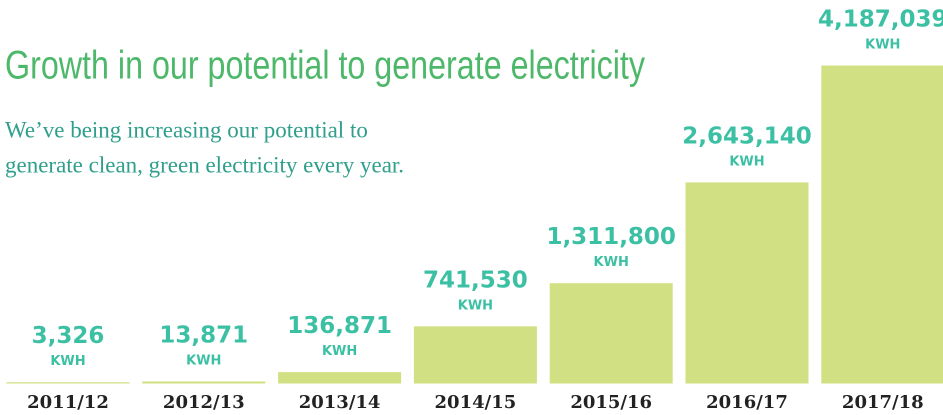  What do you see at coordinates (747, 402) in the screenshot?
I see `x-tick-label: 2016/17` at bounding box center [747, 402].